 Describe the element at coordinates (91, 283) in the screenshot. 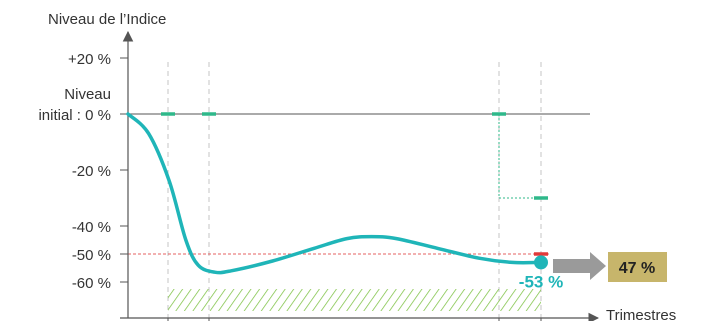

I see `y-tick-label-6: -60 %` at that location.